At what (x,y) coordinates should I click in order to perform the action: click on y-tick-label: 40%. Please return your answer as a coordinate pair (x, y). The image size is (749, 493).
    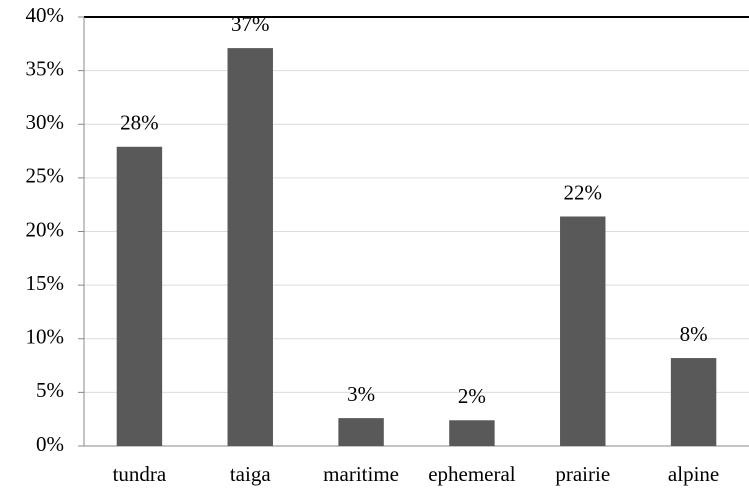
    Looking at the image, I should click on (45, 15).